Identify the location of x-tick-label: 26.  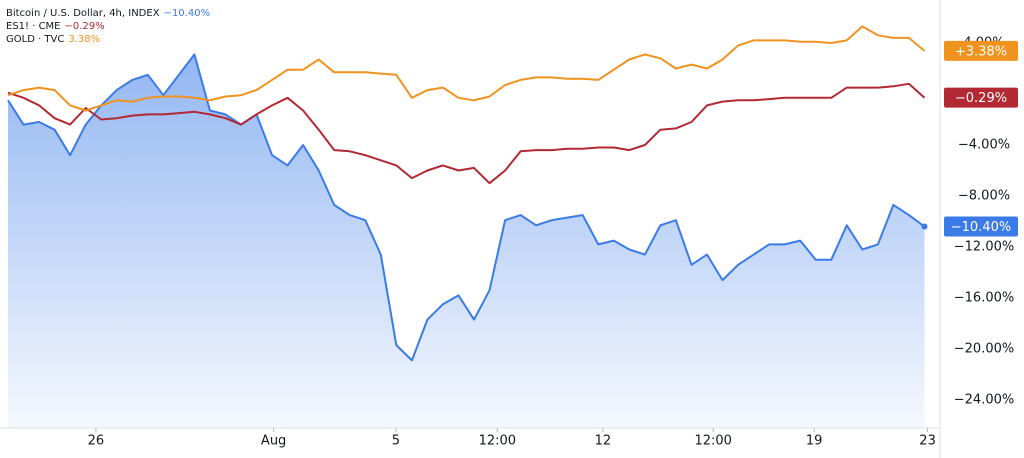
(96, 441).